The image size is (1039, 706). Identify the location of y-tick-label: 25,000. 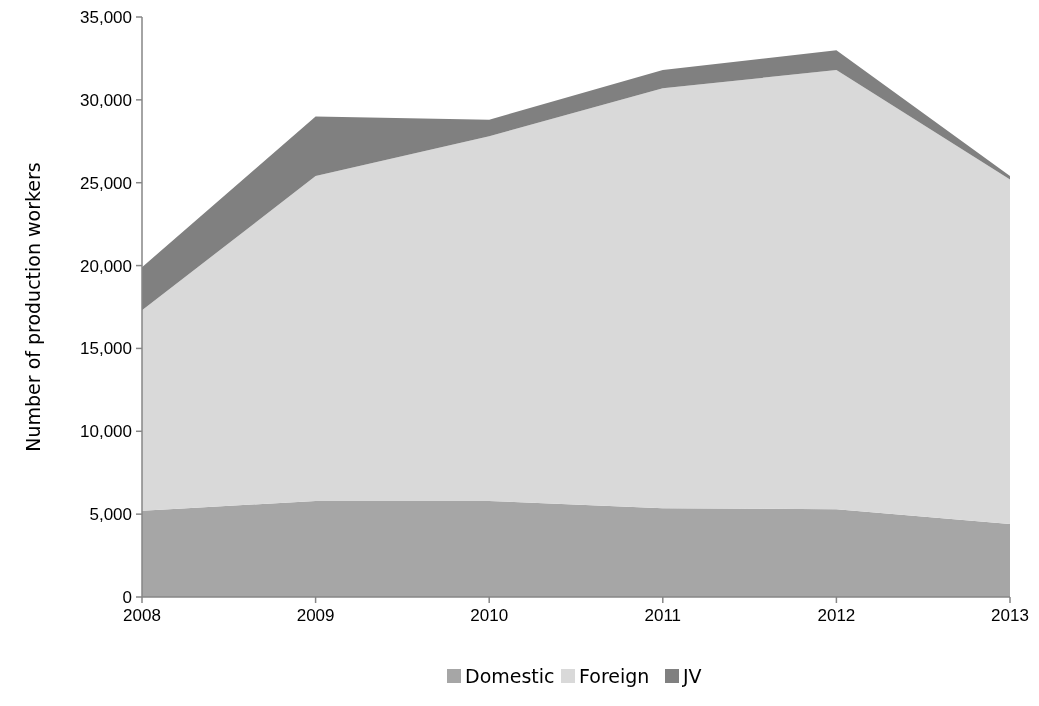
(106, 183).